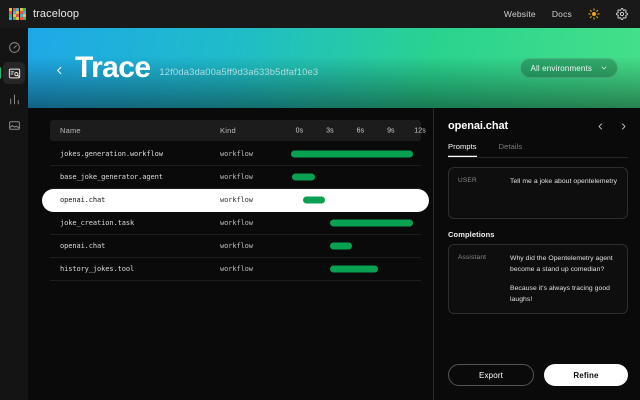 Image resolution: width=640 pixels, height=400 pixels. Describe the element at coordinates (519, 14) in the screenshot. I see `website-link: Website` at that location.